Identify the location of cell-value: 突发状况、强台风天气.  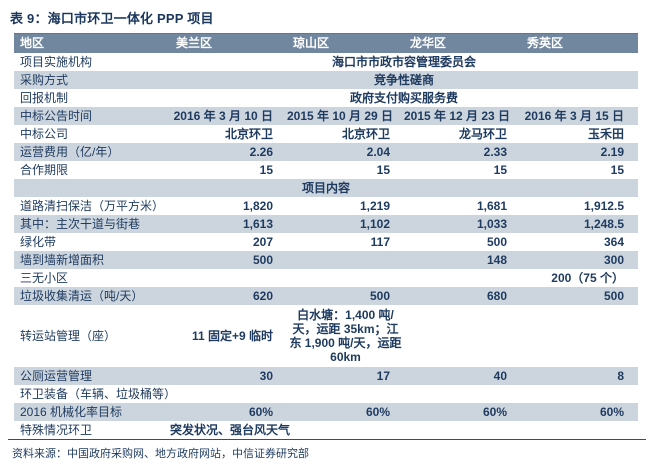
(230, 430).